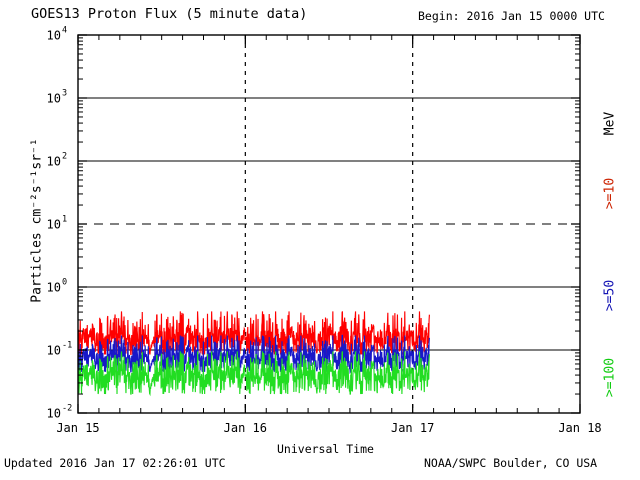  Describe the element at coordinates (67, 346) in the screenshot. I see `y-tick-exponent: -1` at that location.